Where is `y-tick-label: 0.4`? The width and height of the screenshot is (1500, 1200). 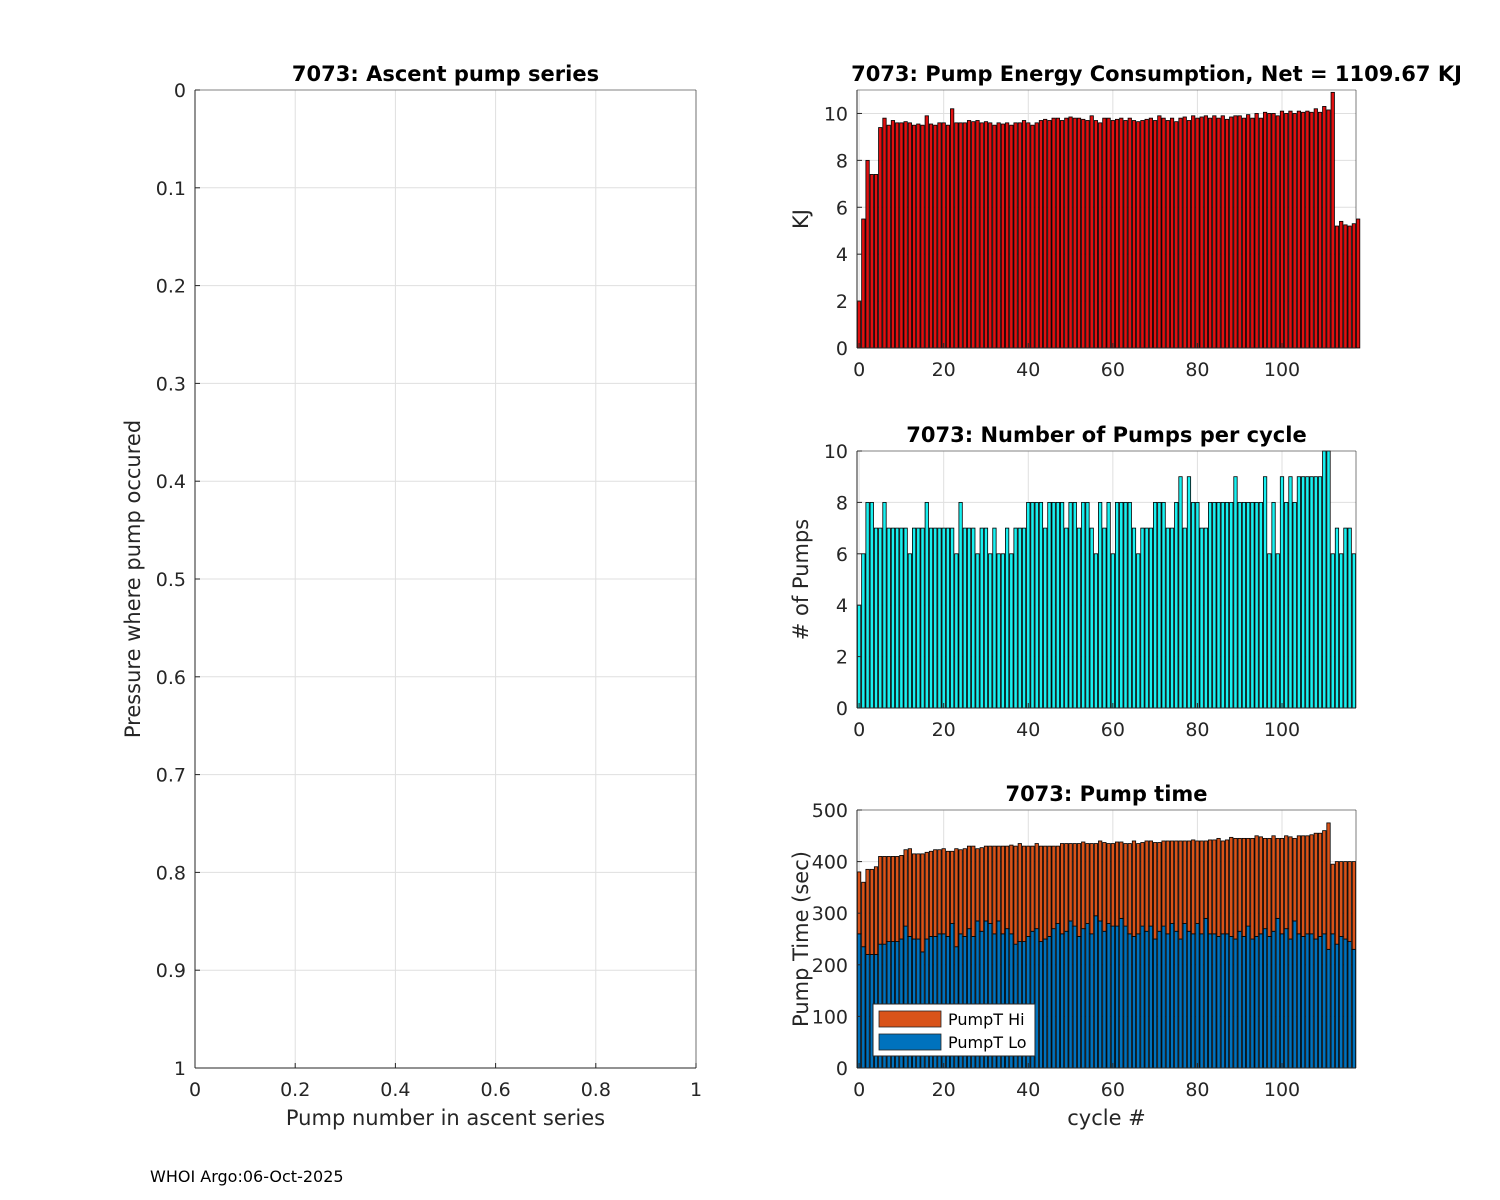 y-tick-label: 0.4 is located at coordinates (171, 482).